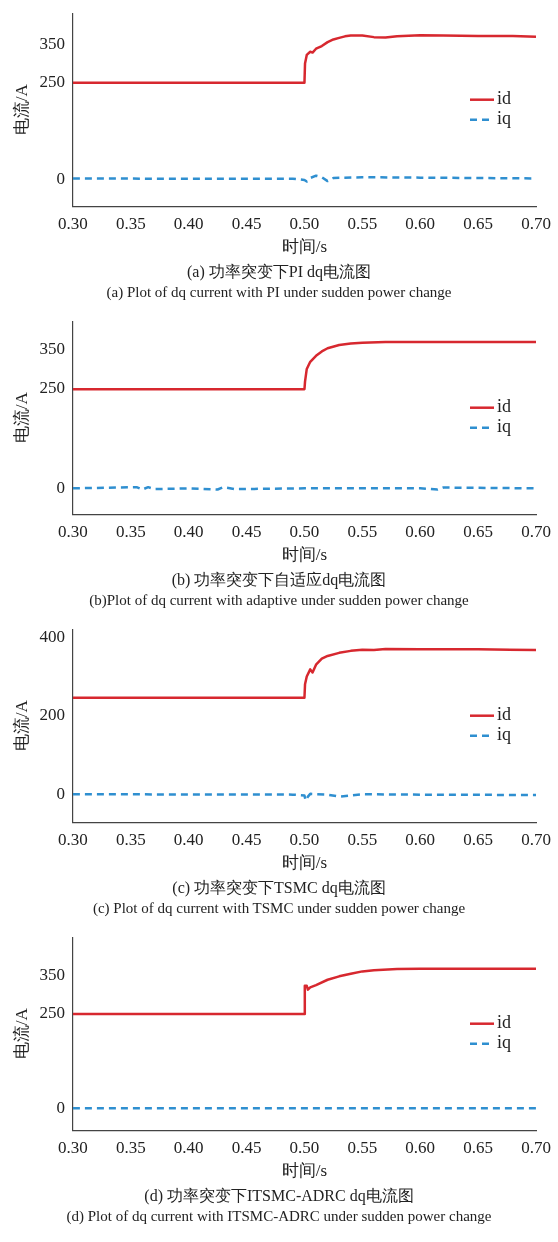  What do you see at coordinates (279, 272) in the screenshot?
I see `text: (a) 功率突变下PI dq电流图` at bounding box center [279, 272].